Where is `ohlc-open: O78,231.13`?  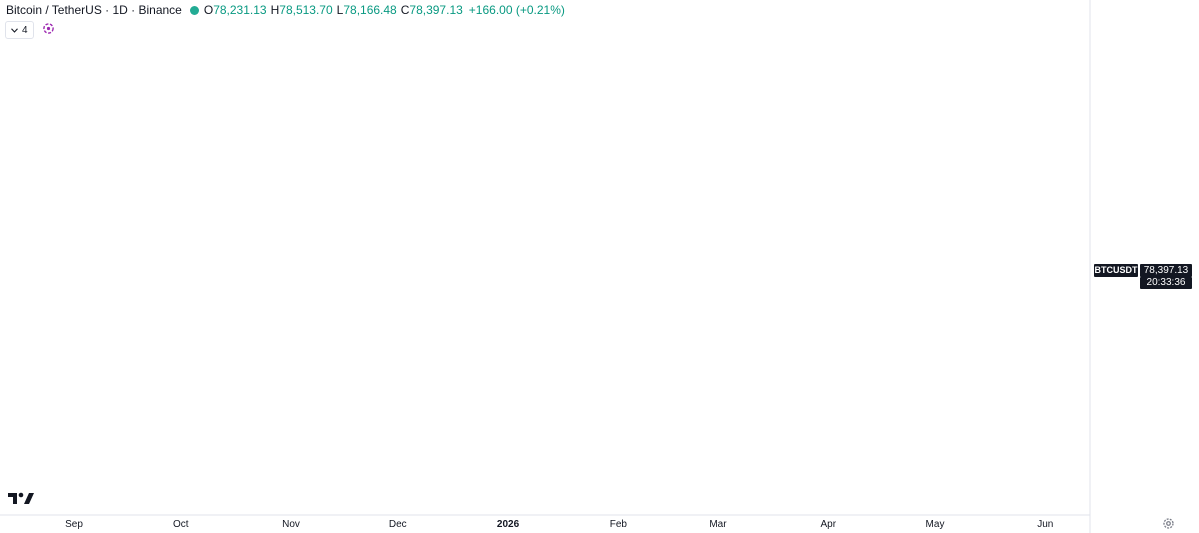 ohlc-open: O78,231.13 is located at coordinates (235, 10).